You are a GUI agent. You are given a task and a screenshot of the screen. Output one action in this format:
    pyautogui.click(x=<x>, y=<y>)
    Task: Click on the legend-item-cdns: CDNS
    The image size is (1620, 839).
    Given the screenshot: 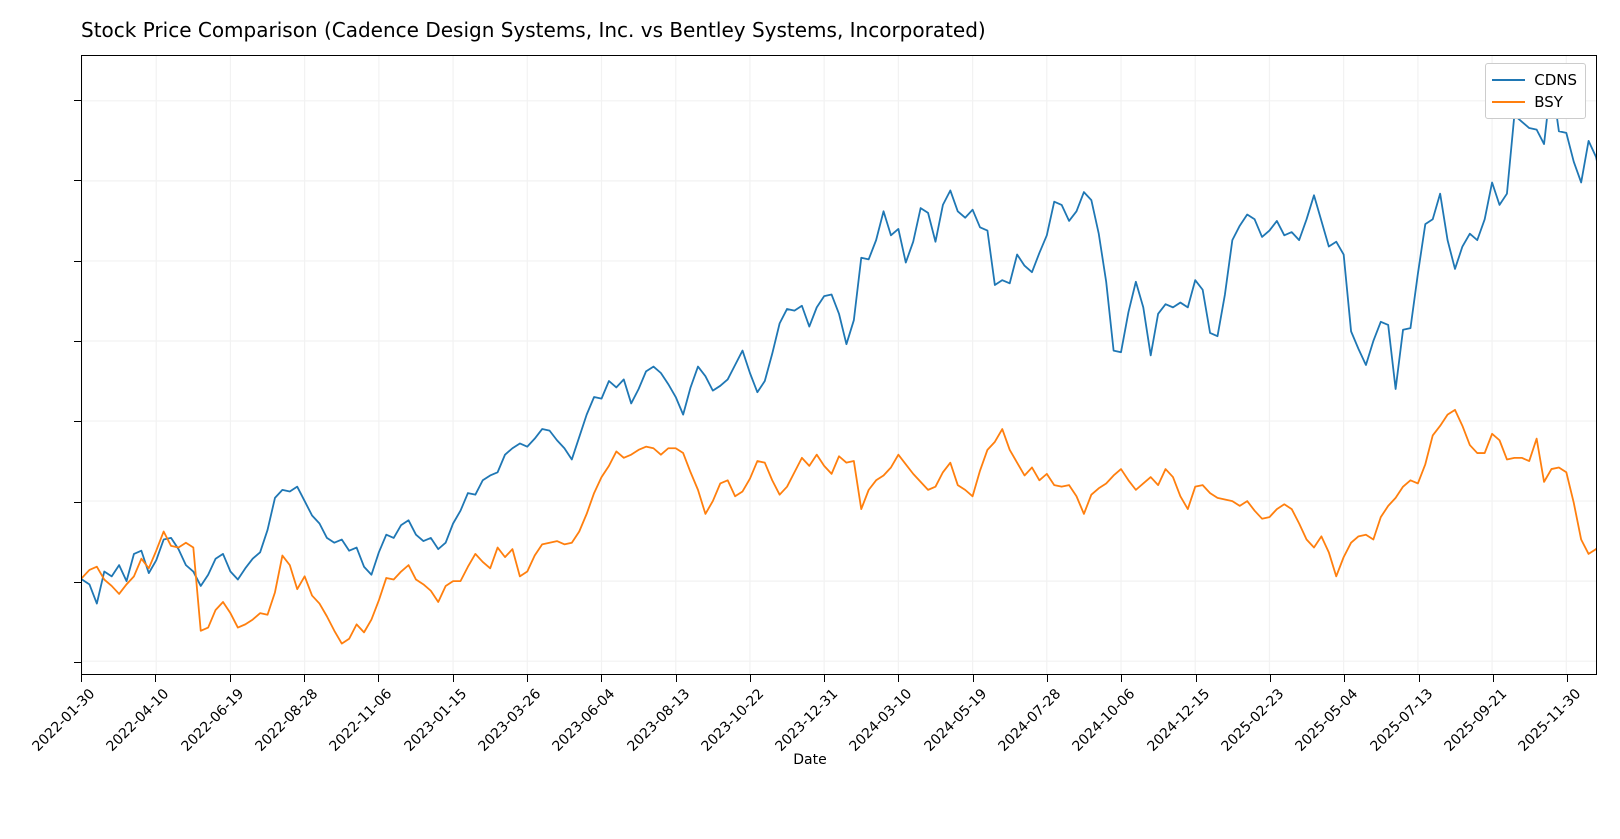 What is the action you would take?
    pyautogui.click(x=1534, y=80)
    